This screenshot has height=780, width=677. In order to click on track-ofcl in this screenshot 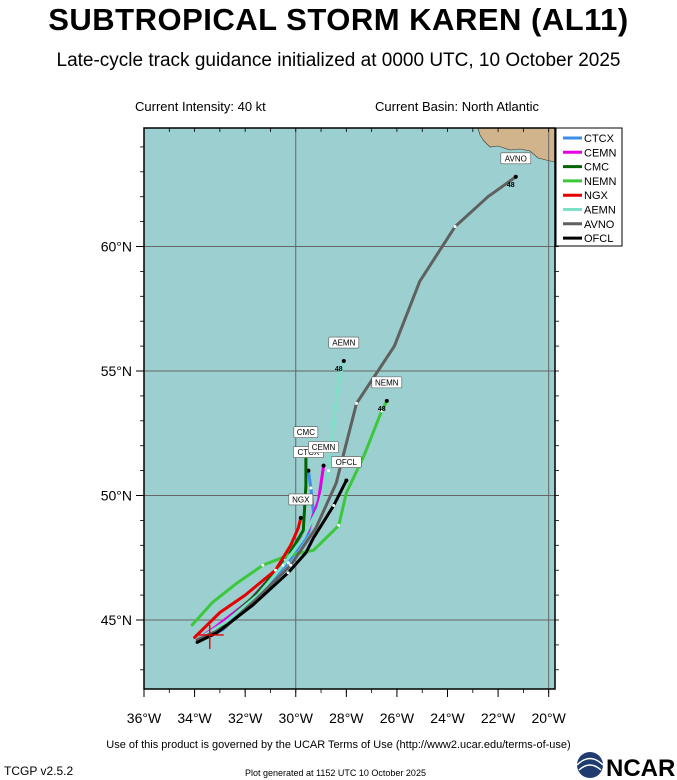, I will do `click(271, 561)`.